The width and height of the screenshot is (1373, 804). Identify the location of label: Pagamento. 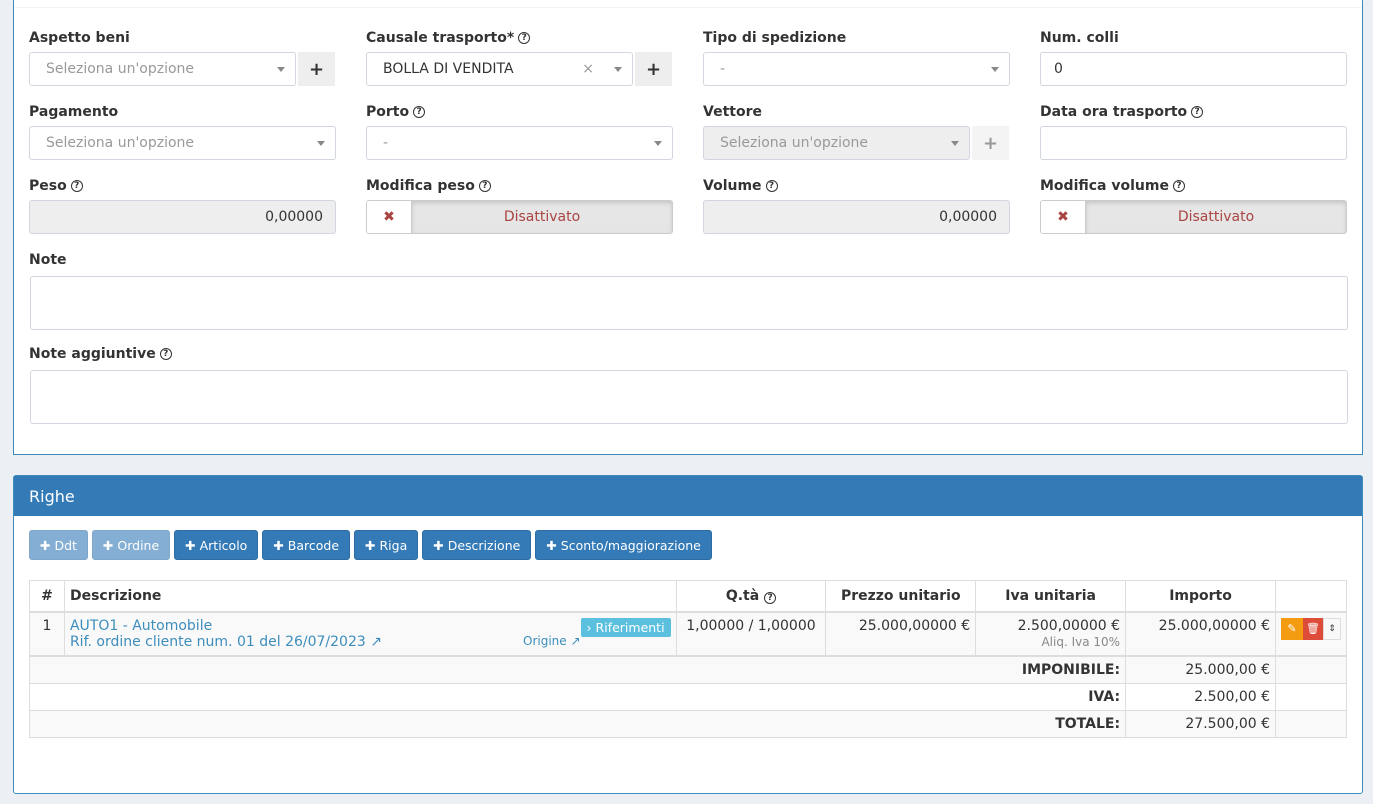
(74, 112).